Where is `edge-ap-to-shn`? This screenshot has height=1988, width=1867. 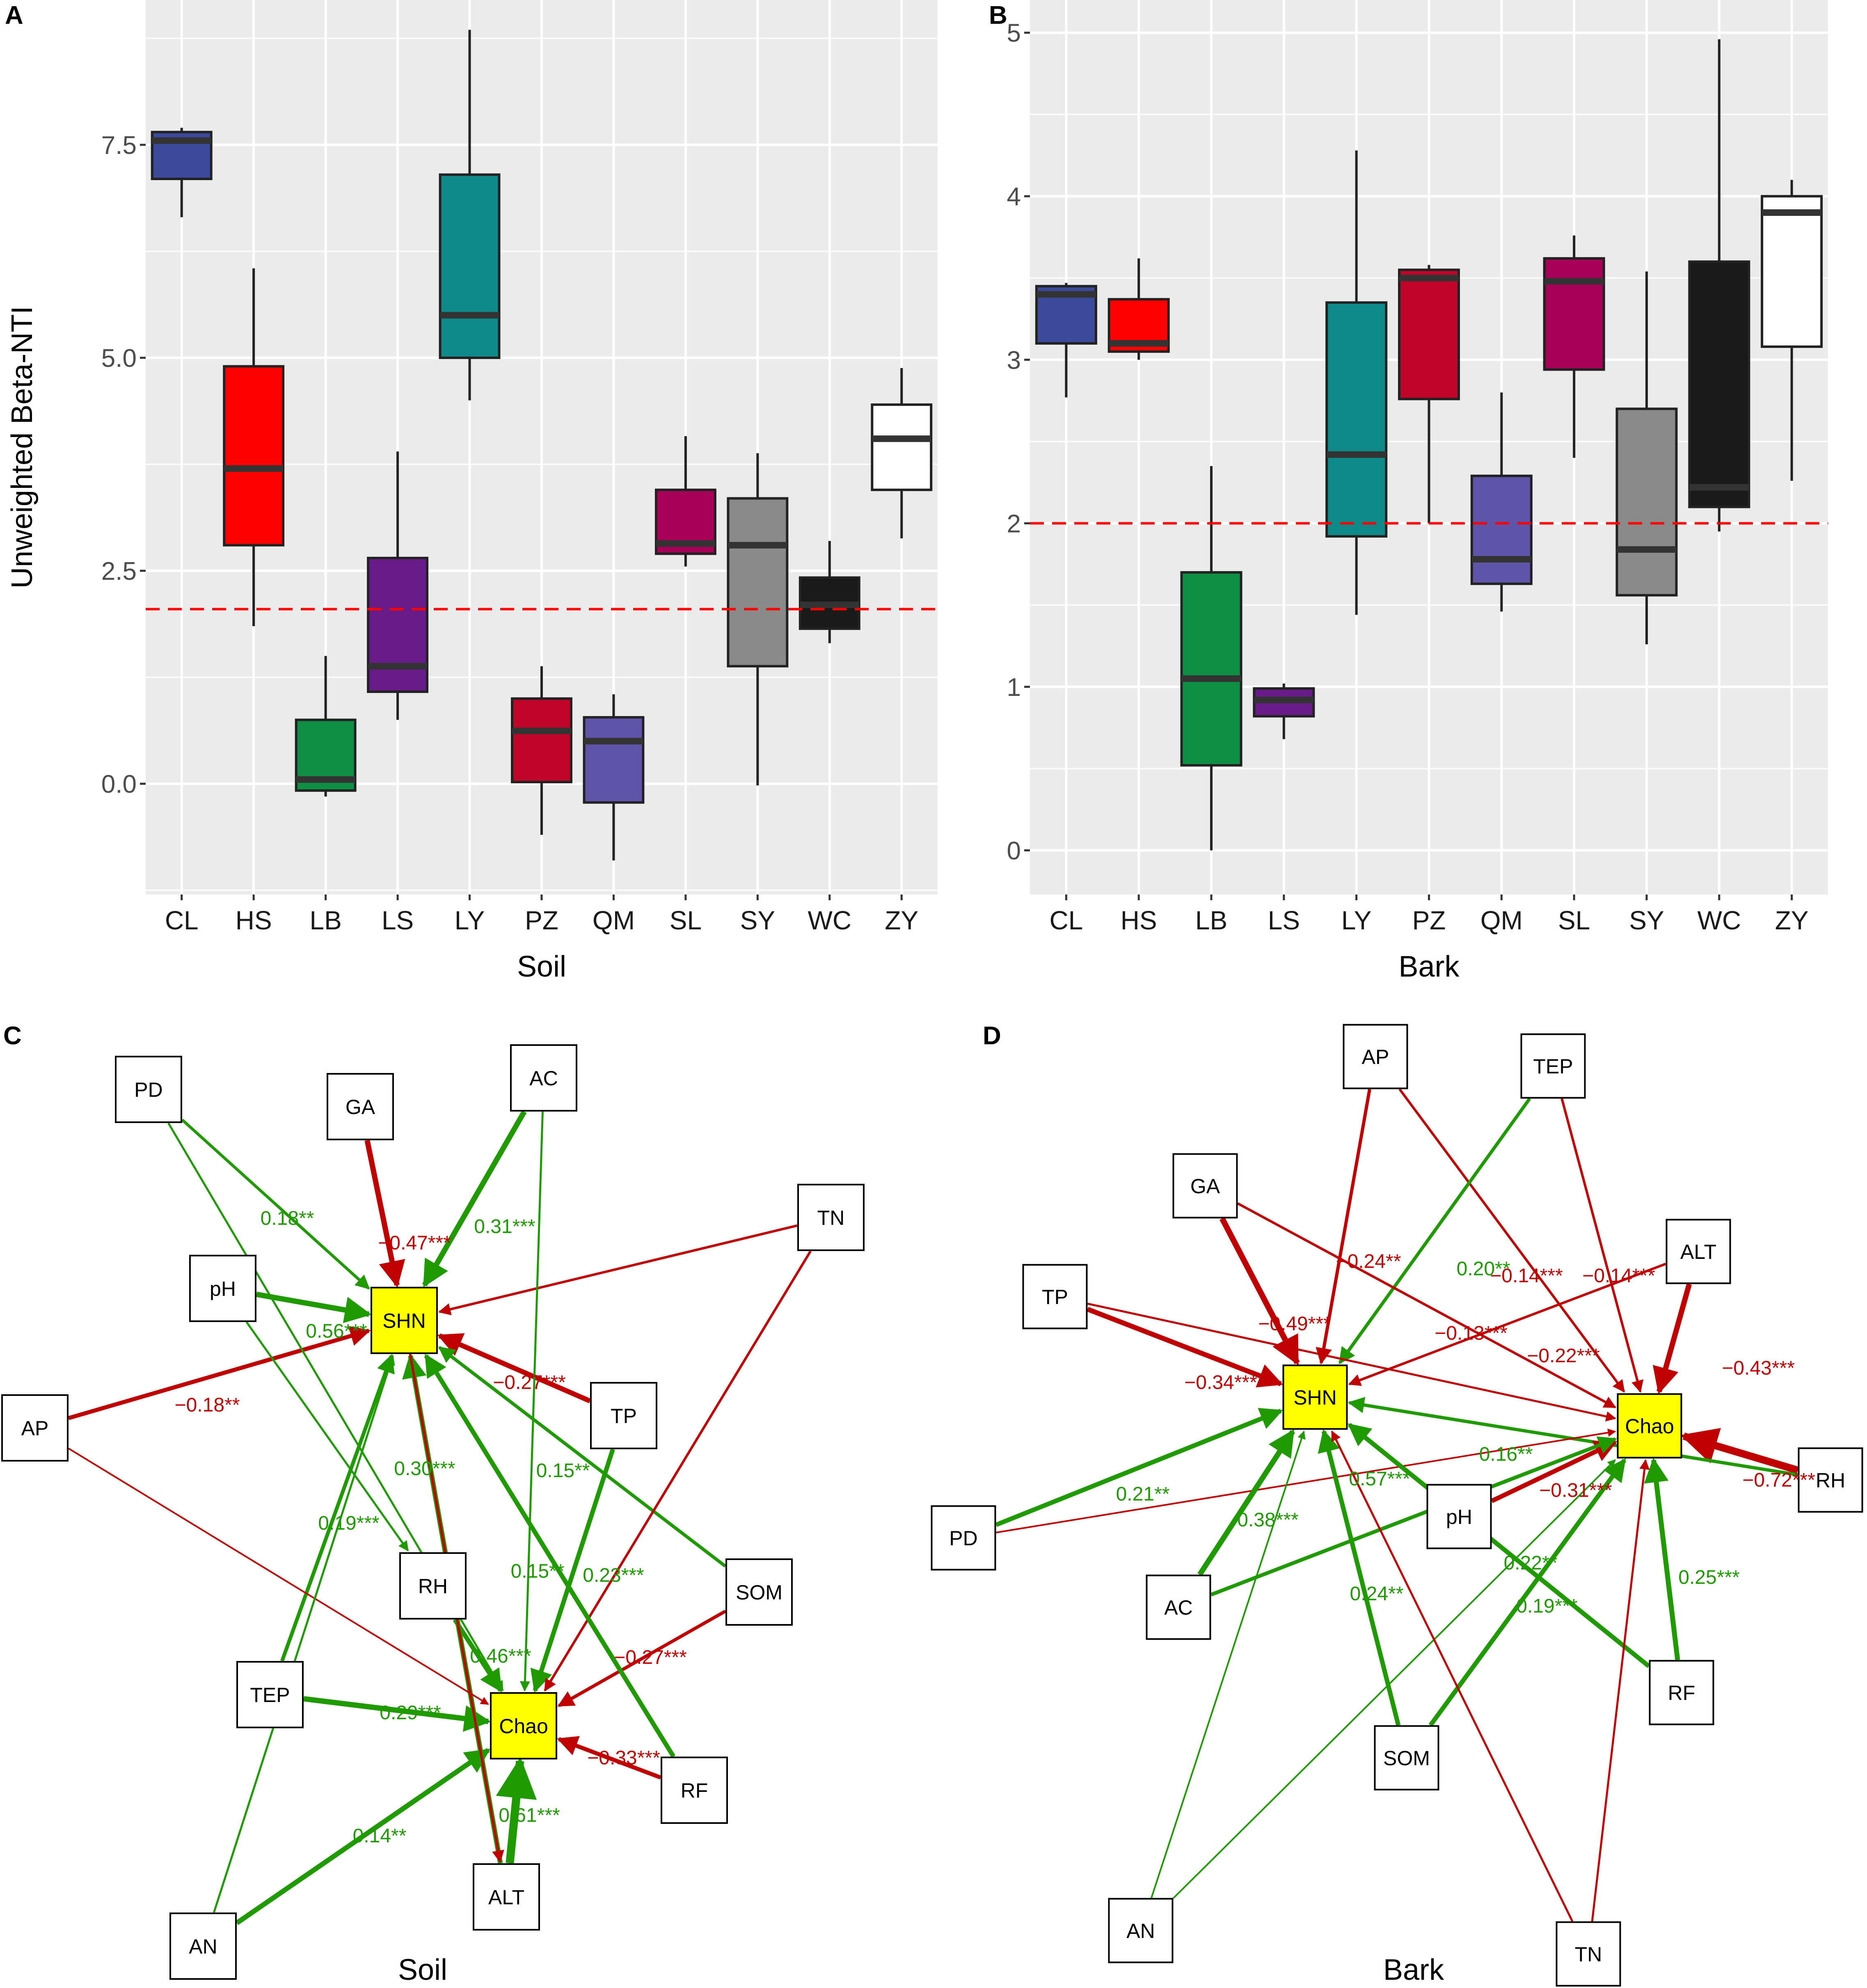
edge-ap-to-shn is located at coordinates (220, 1373).